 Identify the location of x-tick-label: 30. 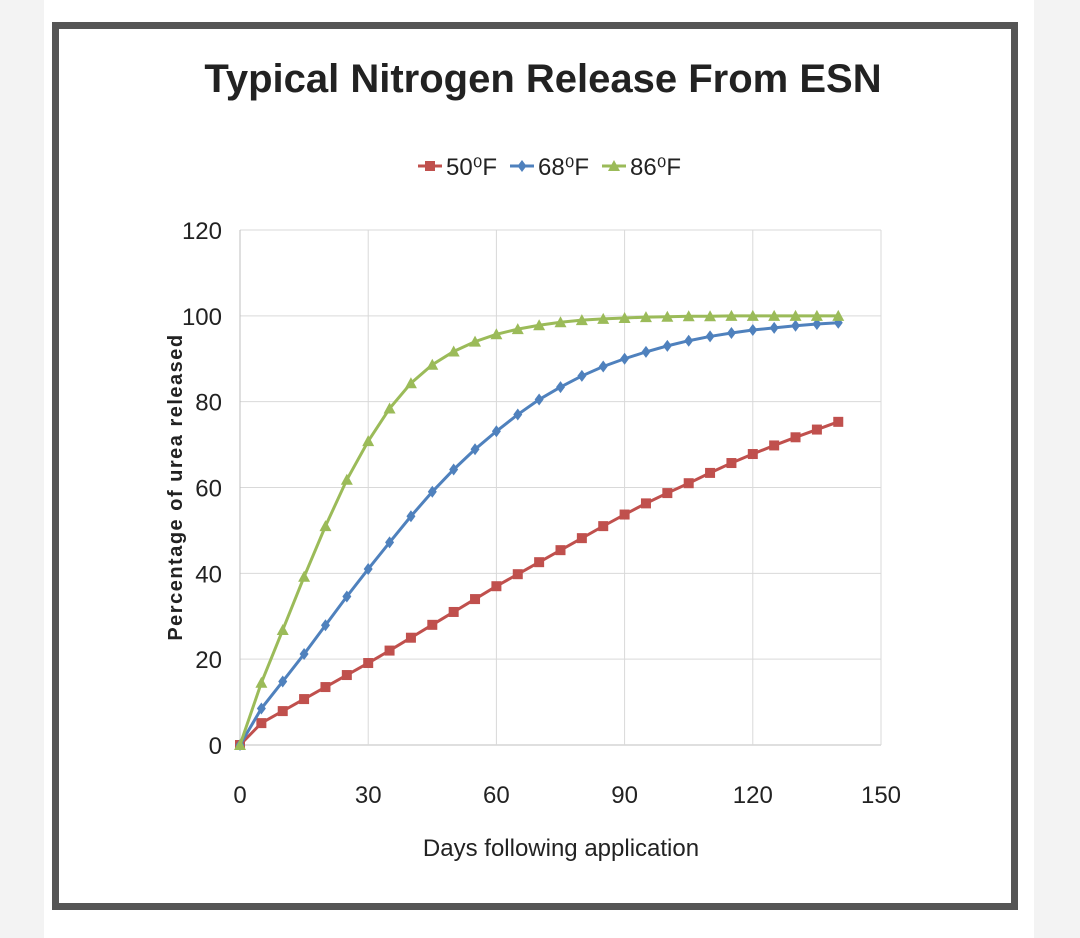
(368, 795).